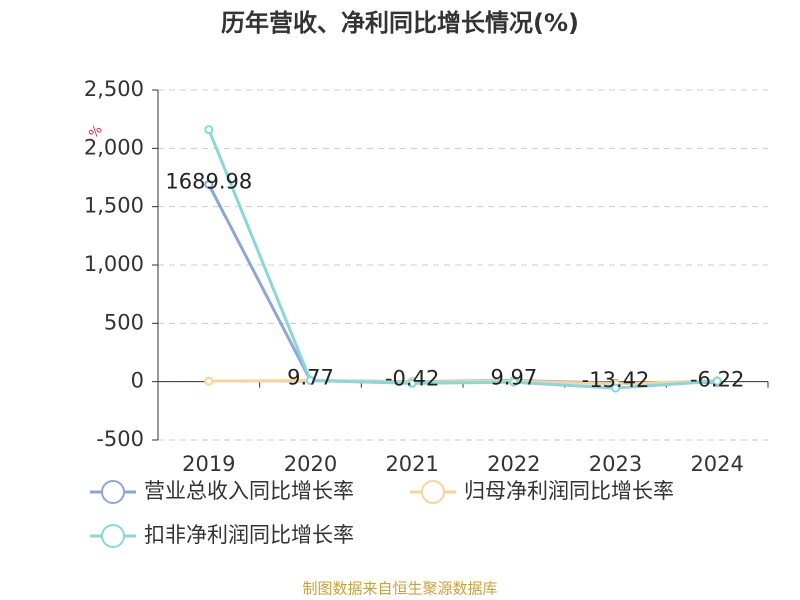 The height and width of the screenshot is (600, 800). I want to click on data-label: -0.42, so click(412, 379).